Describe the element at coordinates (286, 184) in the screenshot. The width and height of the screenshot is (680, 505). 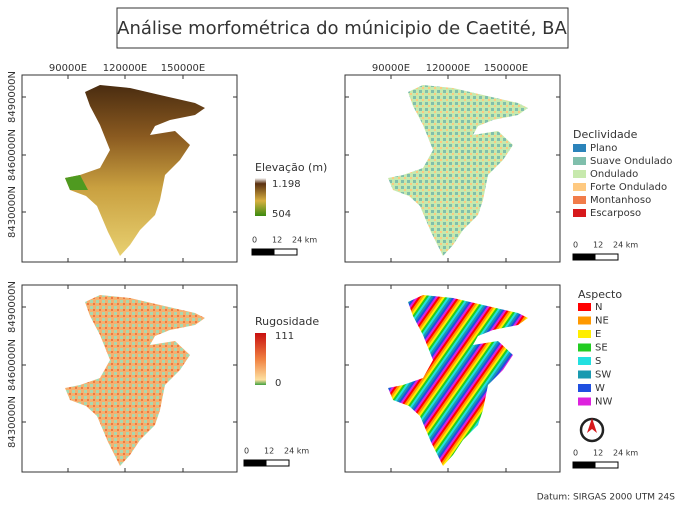
I see `legend-max: 1.198` at that location.